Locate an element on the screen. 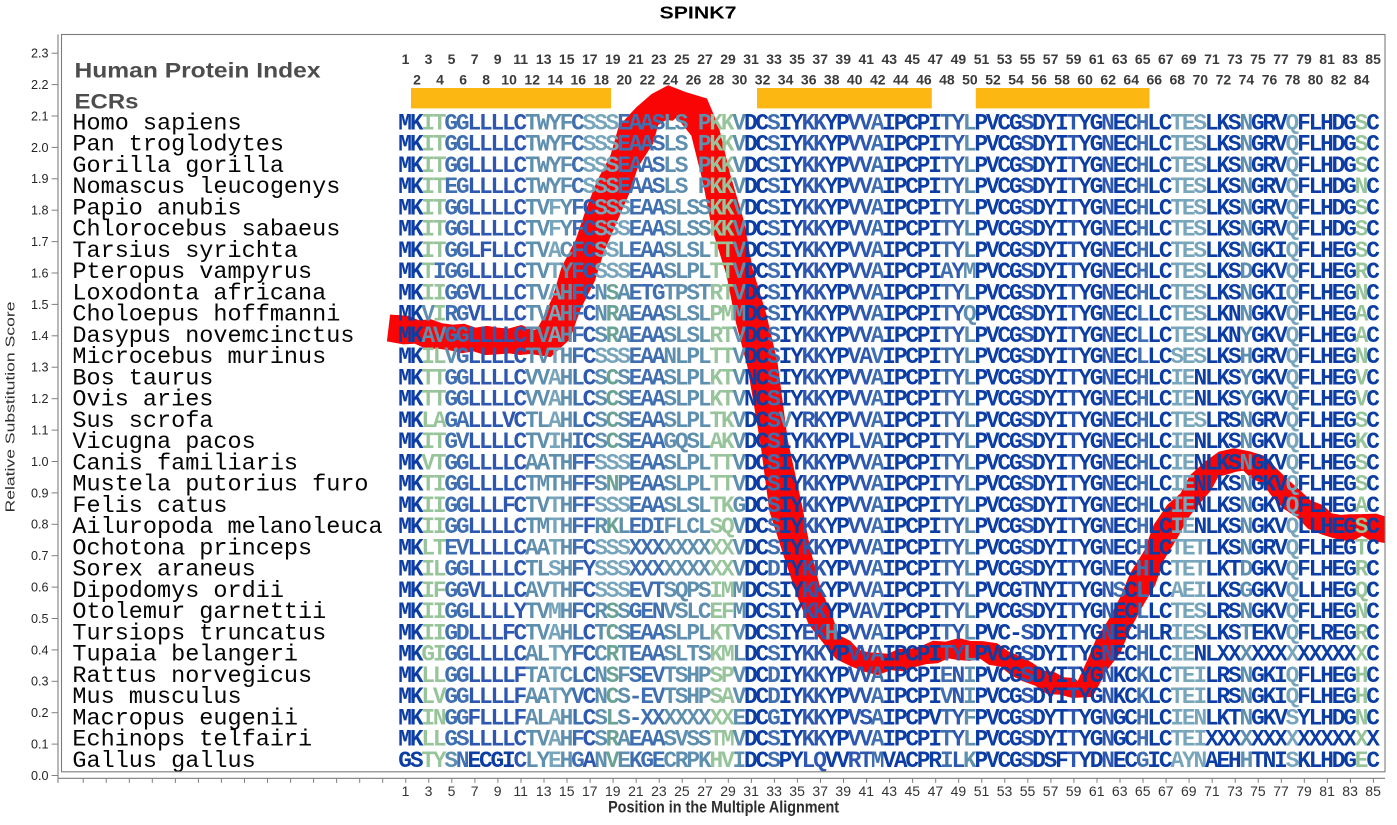 This screenshot has width=1397, height=825. svg-text: 1.6 is located at coordinates (40, 273).